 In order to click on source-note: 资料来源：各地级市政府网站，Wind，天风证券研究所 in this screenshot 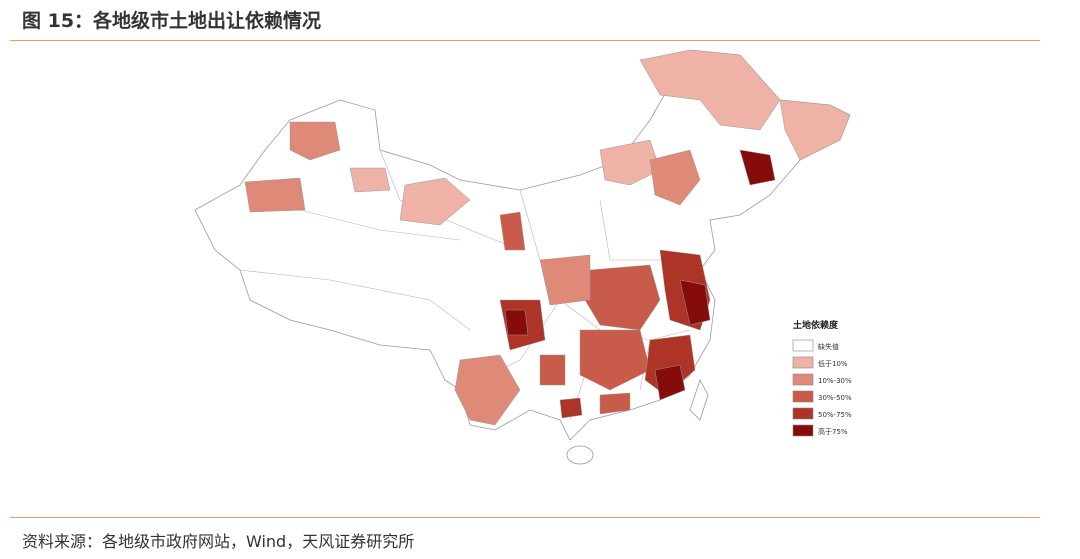, I will do `click(218, 541)`.